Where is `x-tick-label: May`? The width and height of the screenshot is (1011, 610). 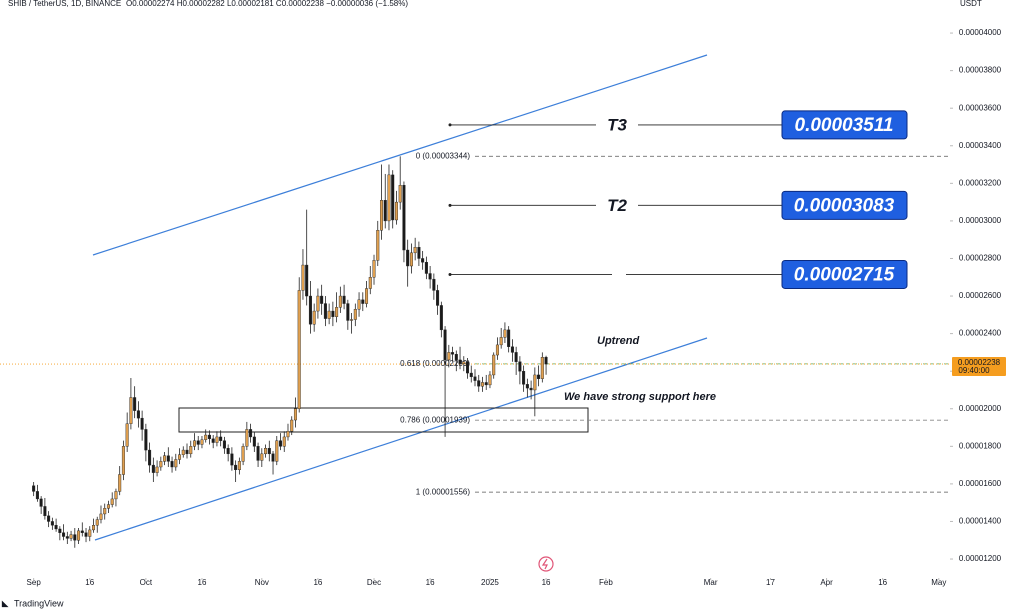 x-tick-label: May is located at coordinates (938, 582).